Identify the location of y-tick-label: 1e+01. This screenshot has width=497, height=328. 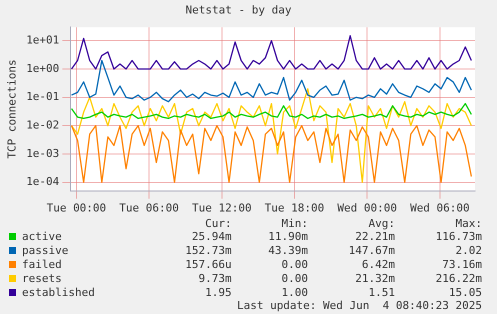
(43, 40).